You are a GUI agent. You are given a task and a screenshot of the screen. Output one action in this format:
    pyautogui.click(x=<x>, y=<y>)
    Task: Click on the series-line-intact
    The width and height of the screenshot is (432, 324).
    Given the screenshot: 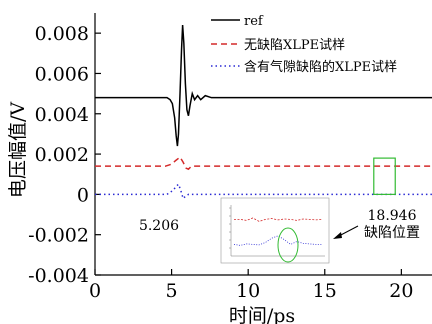 What is the action you would take?
    pyautogui.click(x=263, y=163)
    